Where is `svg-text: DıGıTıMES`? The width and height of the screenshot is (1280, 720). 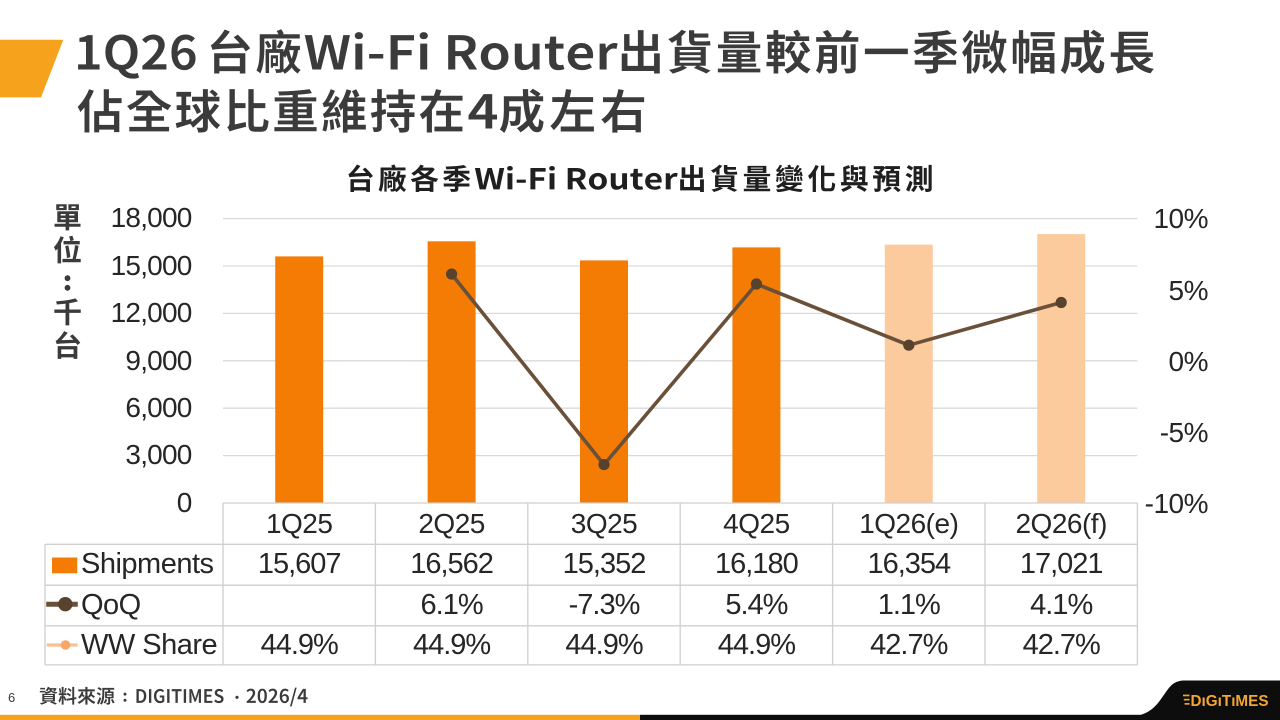 svg-text: DıGıTıMES is located at coordinates (1230, 701).